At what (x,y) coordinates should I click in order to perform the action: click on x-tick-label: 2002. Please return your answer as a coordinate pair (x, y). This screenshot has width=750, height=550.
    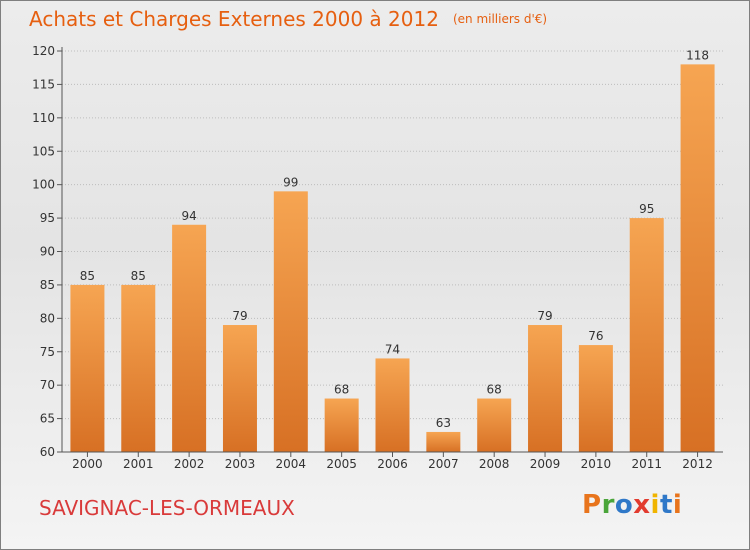
    Looking at the image, I should click on (189, 464).